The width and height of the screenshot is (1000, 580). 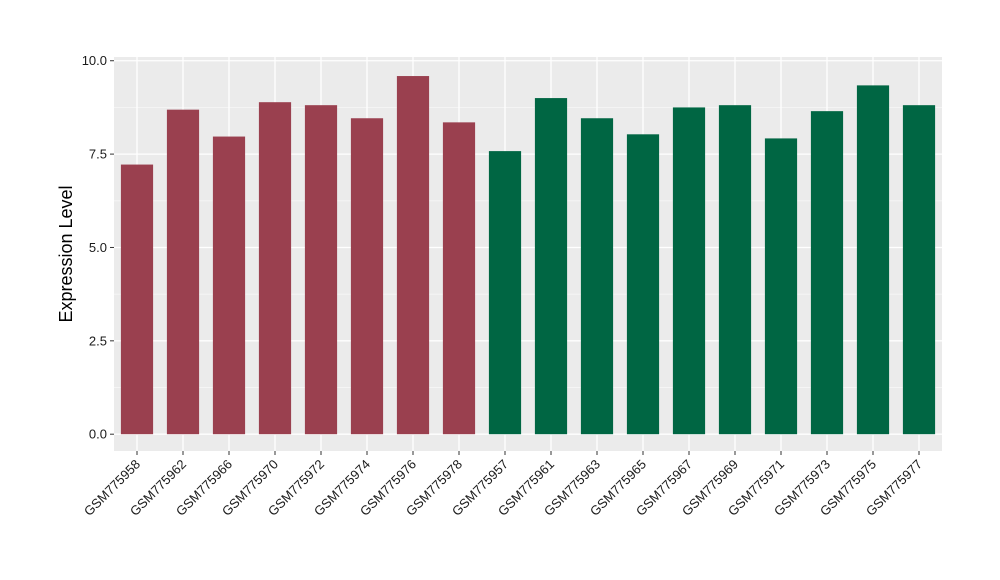 What do you see at coordinates (413, 255) in the screenshot?
I see `bar-GSM775976` at bounding box center [413, 255].